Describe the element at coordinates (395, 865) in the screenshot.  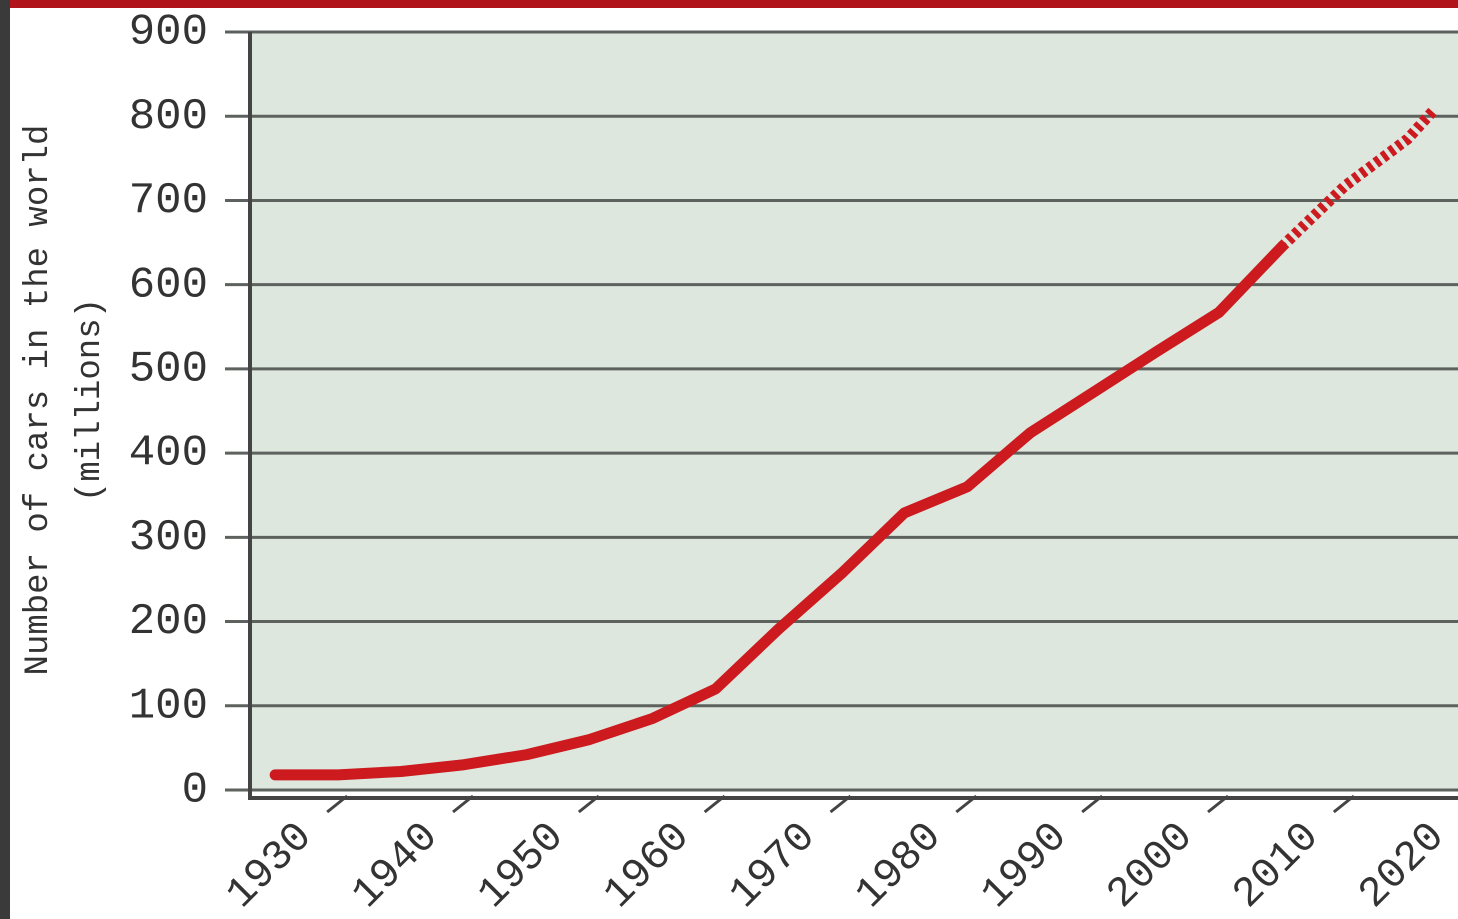
I see `x-tick-label: 1940` at that location.